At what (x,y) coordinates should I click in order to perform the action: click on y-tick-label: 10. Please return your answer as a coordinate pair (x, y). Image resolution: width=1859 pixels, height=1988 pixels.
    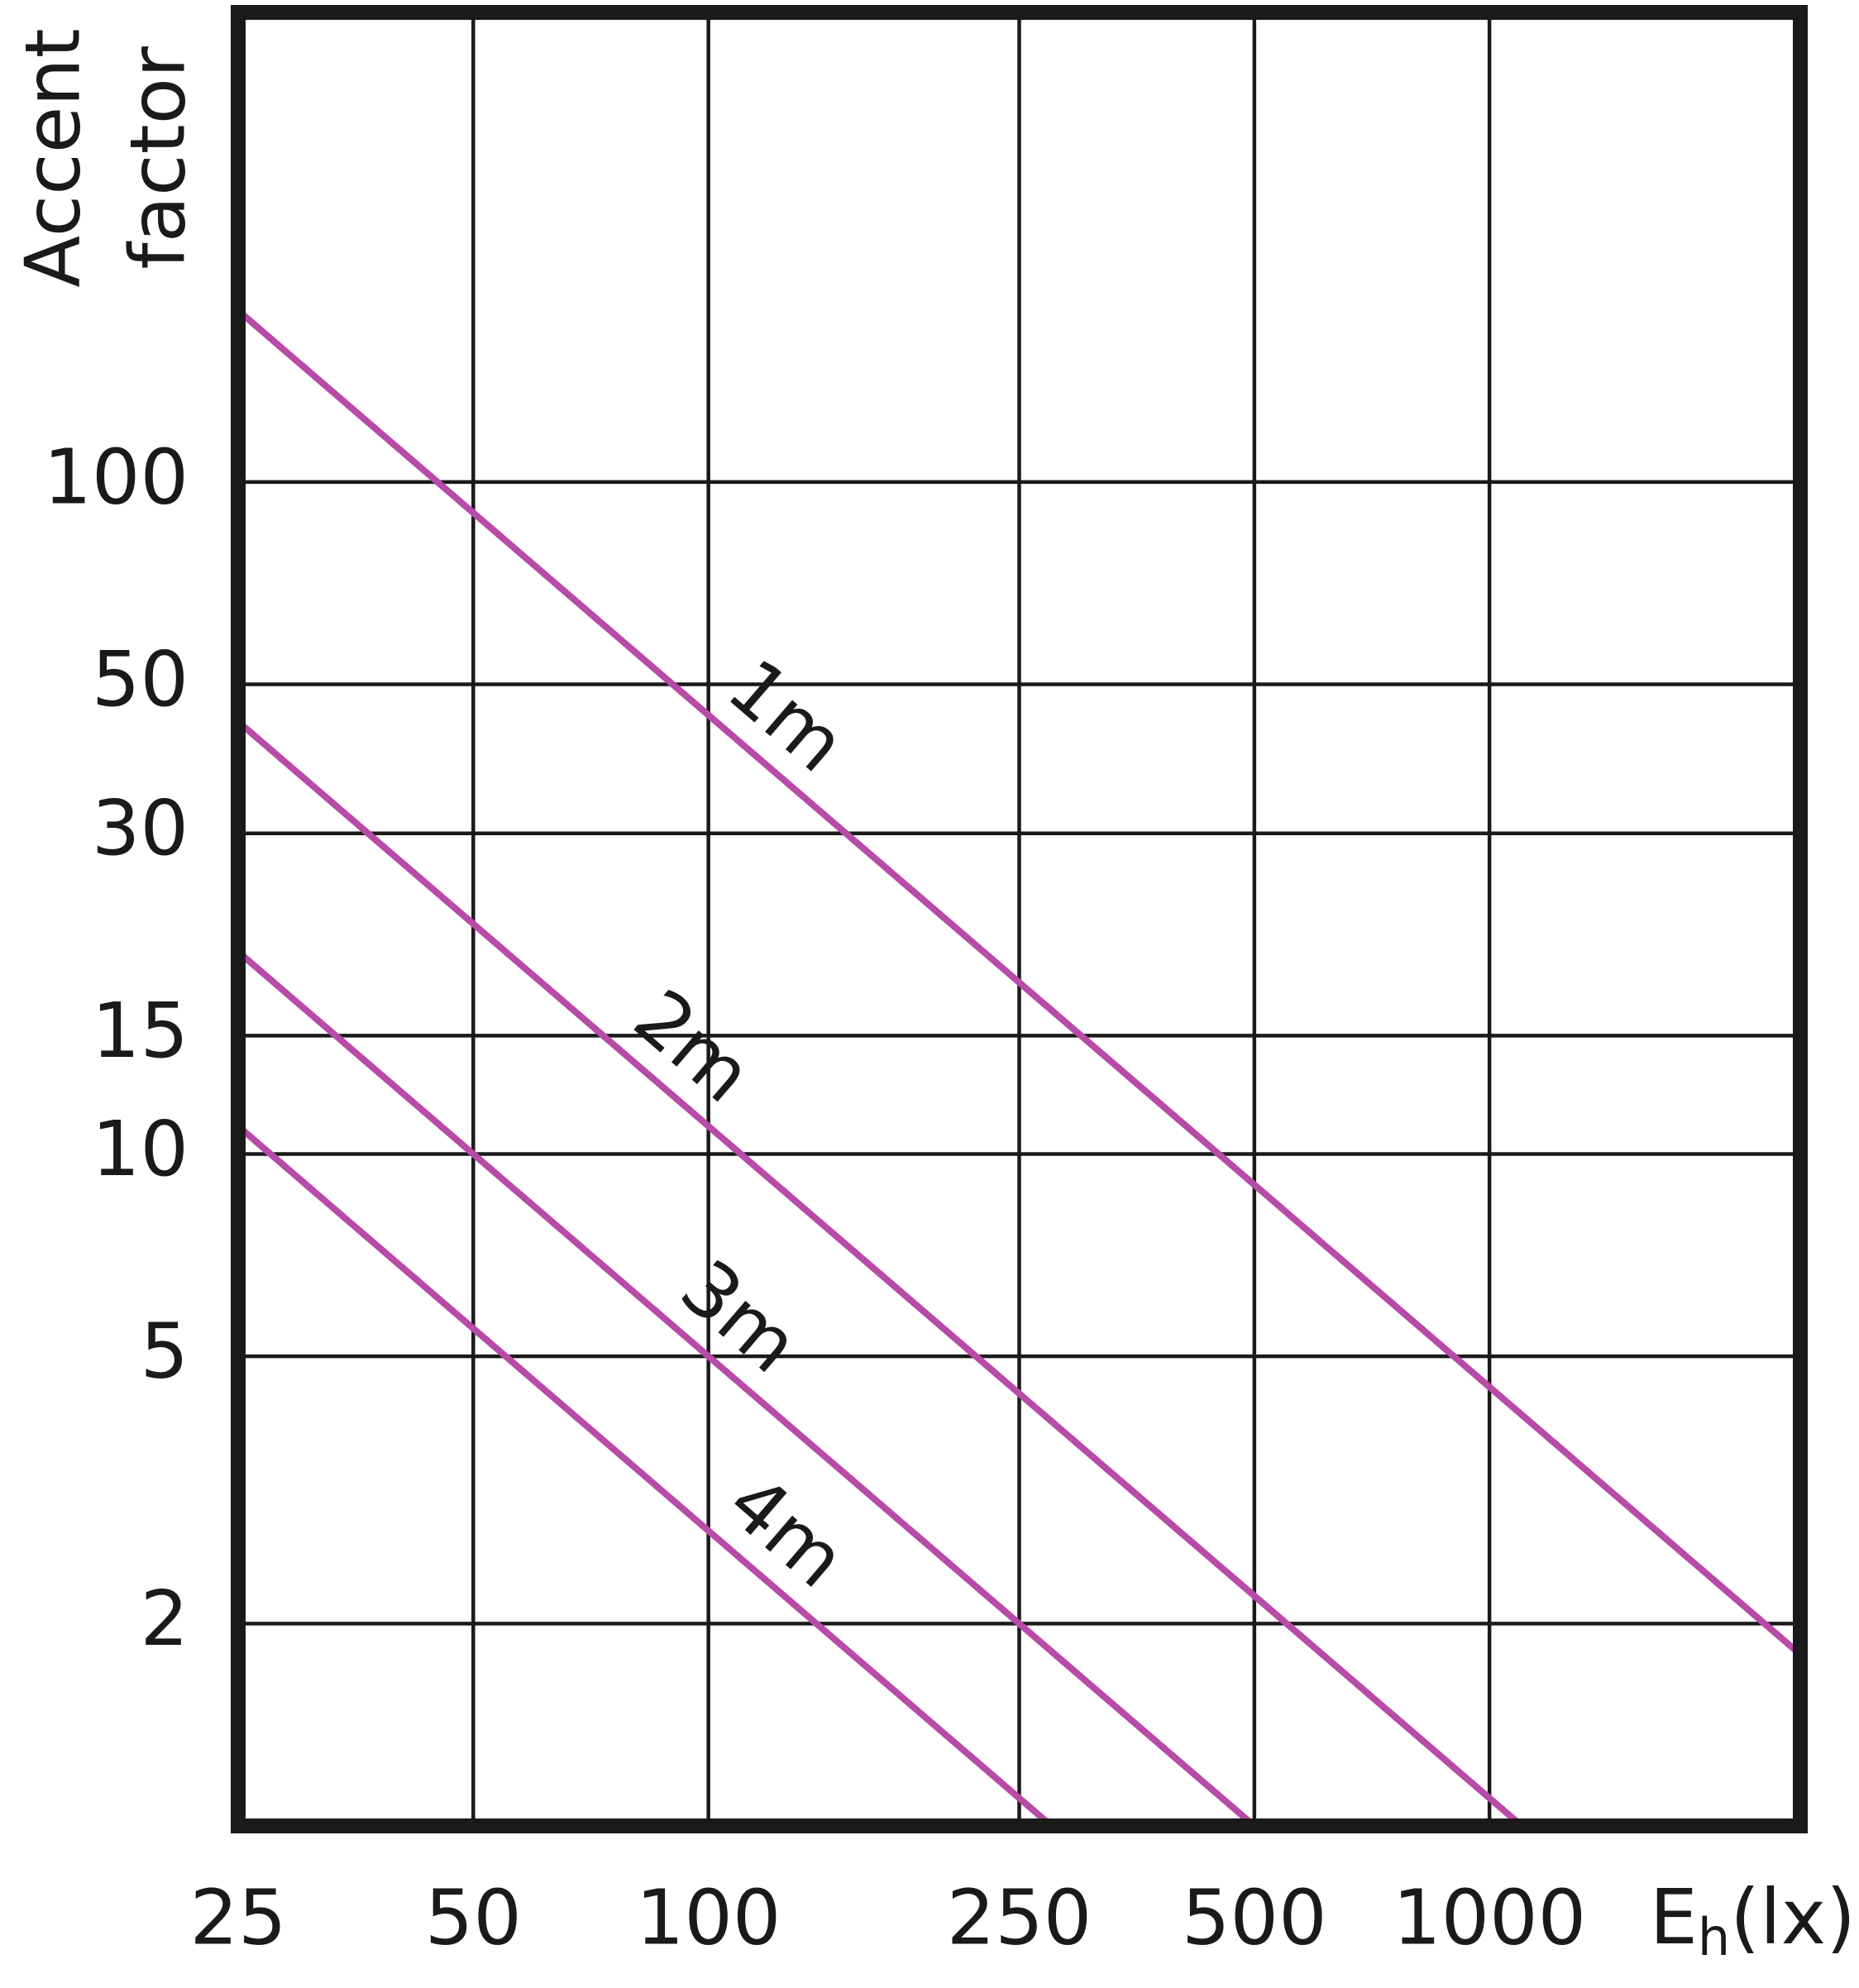
    Looking at the image, I should click on (140, 1149).